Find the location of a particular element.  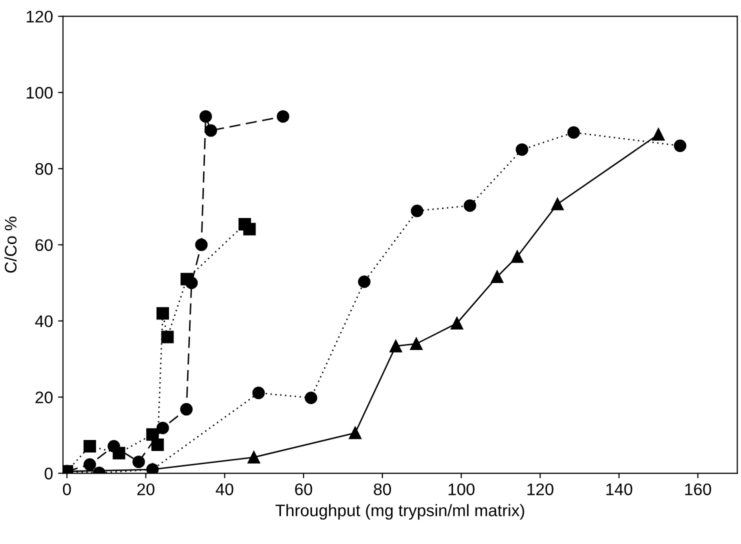

y-tick-label: 20 is located at coordinates (44, 398).